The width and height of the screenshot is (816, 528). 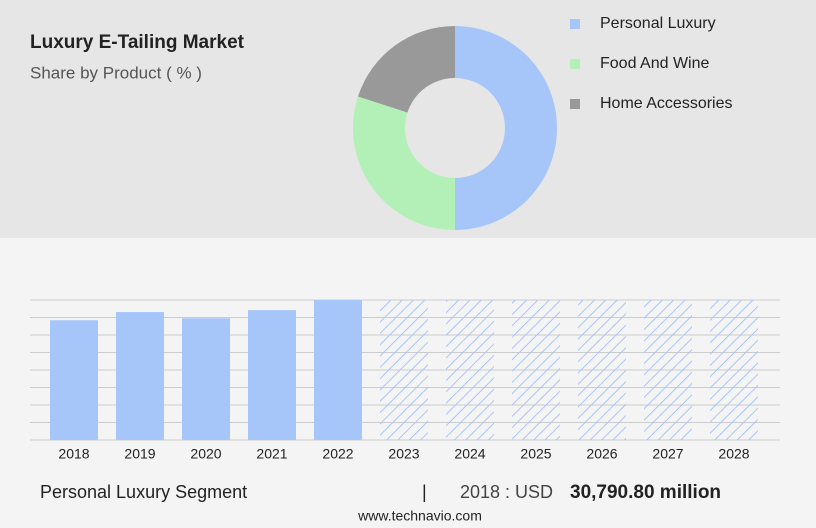 What do you see at coordinates (419, 516) in the screenshot?
I see `source: www.technavio.com` at bounding box center [419, 516].